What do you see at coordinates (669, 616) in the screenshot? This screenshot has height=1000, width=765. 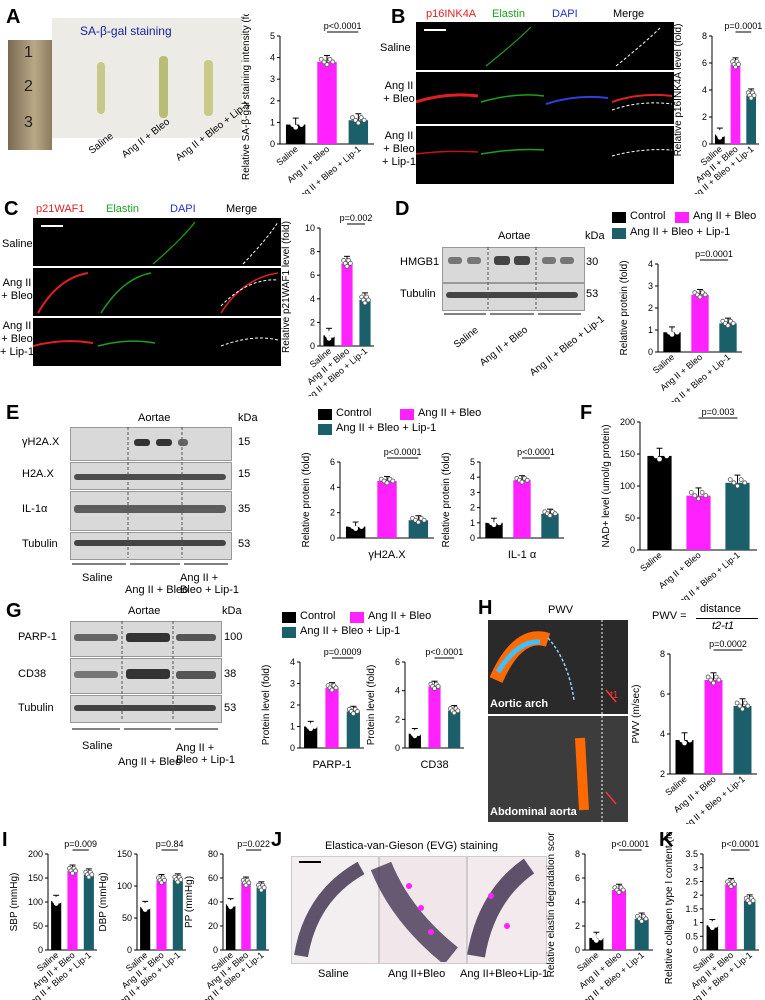 I see `pwv-formula-left: PWV =` at bounding box center [669, 616].